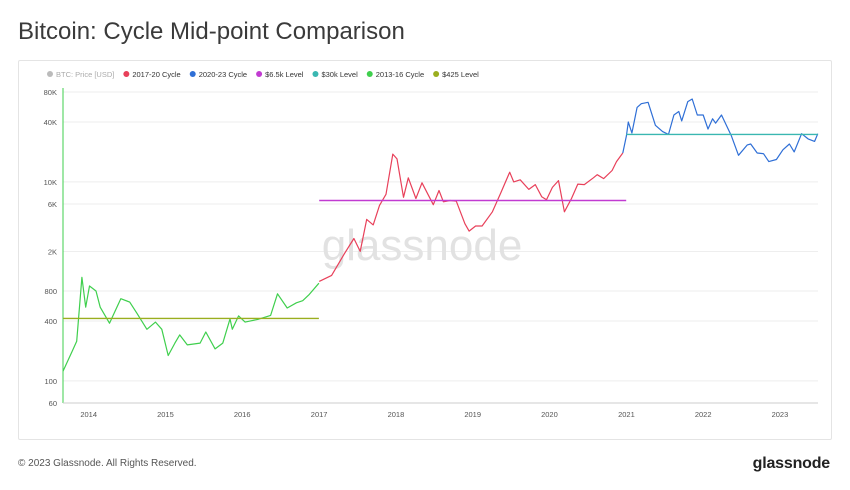 Image resolution: width=850 pixels, height=490 pixels. Describe the element at coordinates (223, 74) in the screenshot. I see `legend-label: 2020-23 Cycle` at that location.